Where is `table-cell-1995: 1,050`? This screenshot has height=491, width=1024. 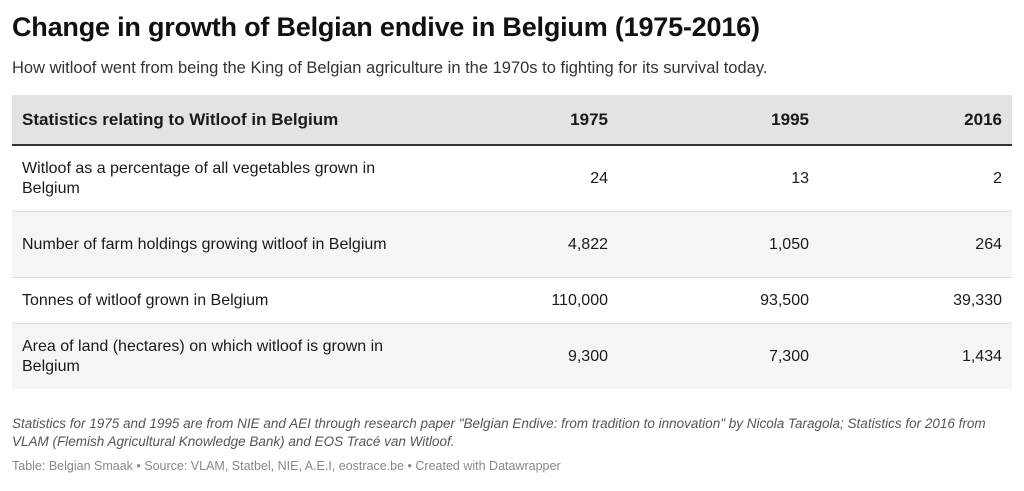 table-cell-1995: 1,050 is located at coordinates (718, 244).